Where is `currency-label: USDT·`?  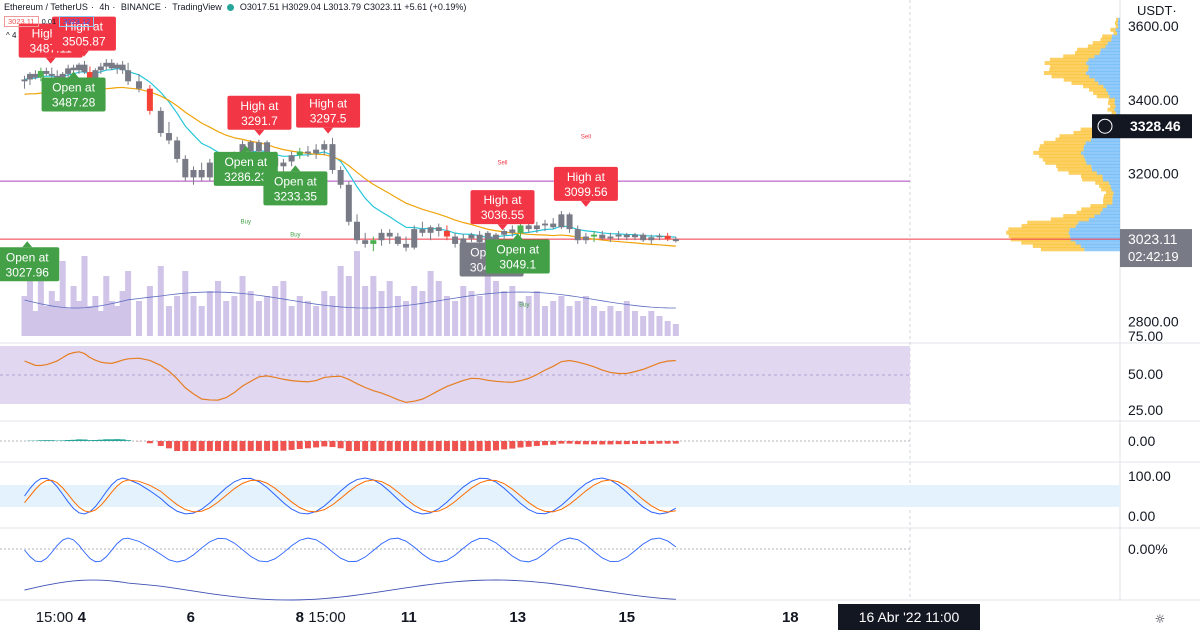 currency-label: USDT· is located at coordinates (1157, 10).